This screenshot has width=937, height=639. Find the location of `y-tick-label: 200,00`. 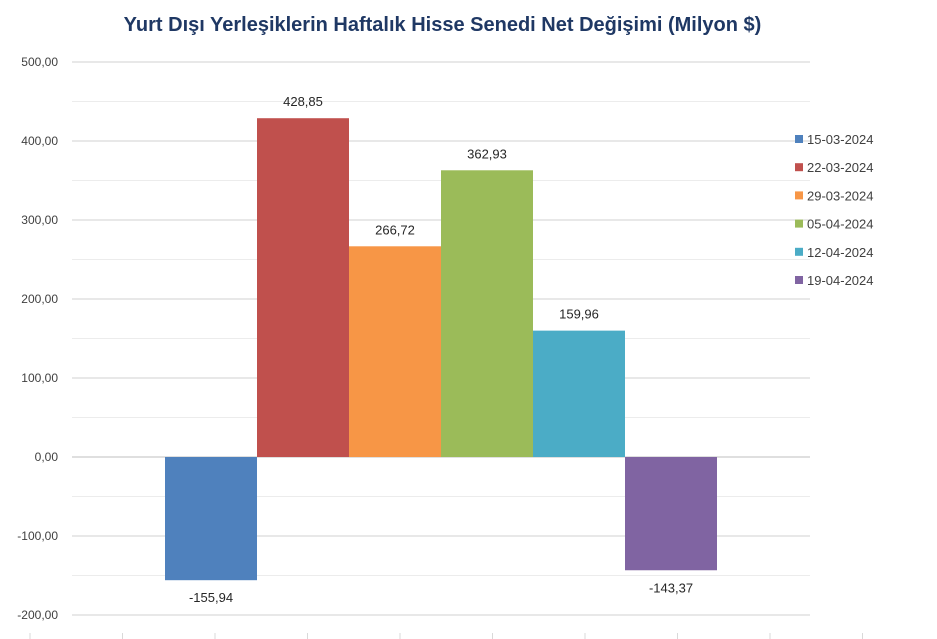

y-tick-label: 200,00 is located at coordinates (39, 299).